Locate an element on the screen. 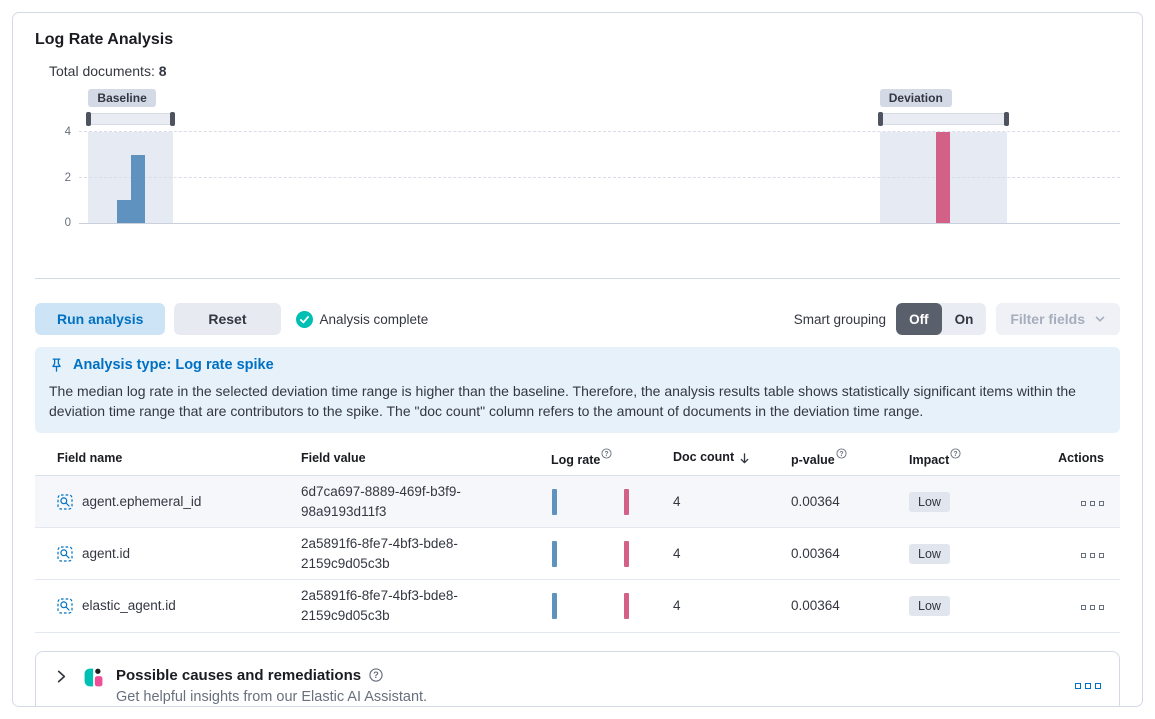 The height and width of the screenshot is (719, 1155). total-documents-value: 8 is located at coordinates (162, 71).